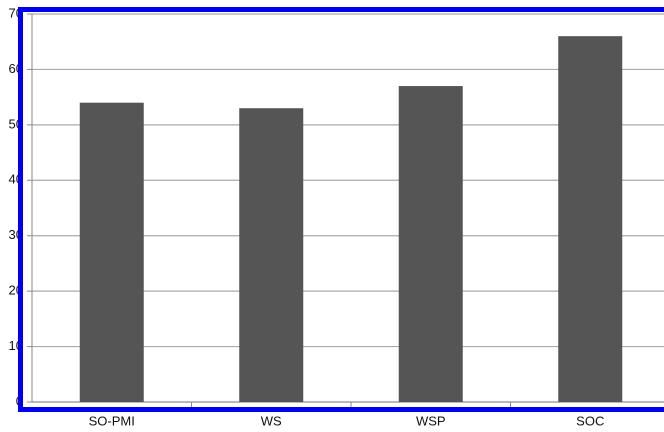 Image resolution: width=664 pixels, height=432 pixels. I want to click on x-tick-label: WSP, so click(431, 420).